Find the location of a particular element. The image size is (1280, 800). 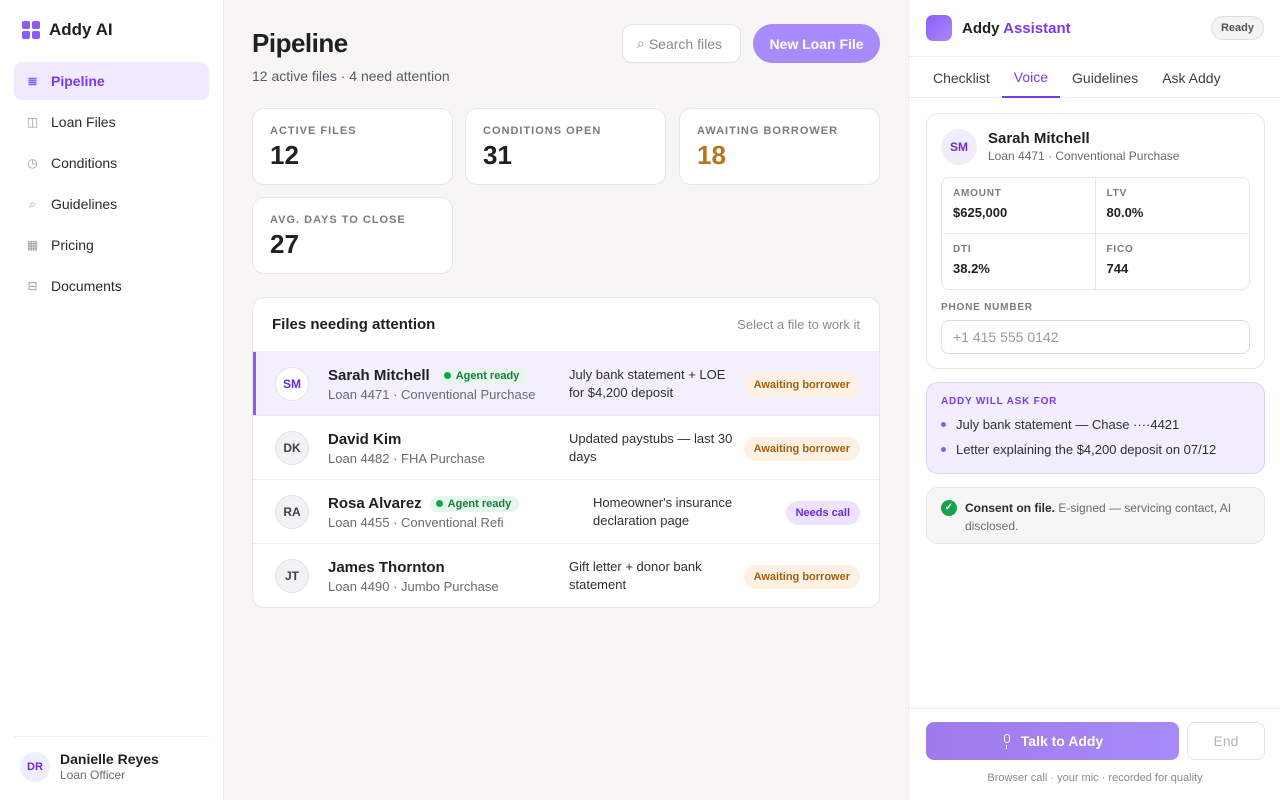

brand: Addy AI is located at coordinates (67, 30).